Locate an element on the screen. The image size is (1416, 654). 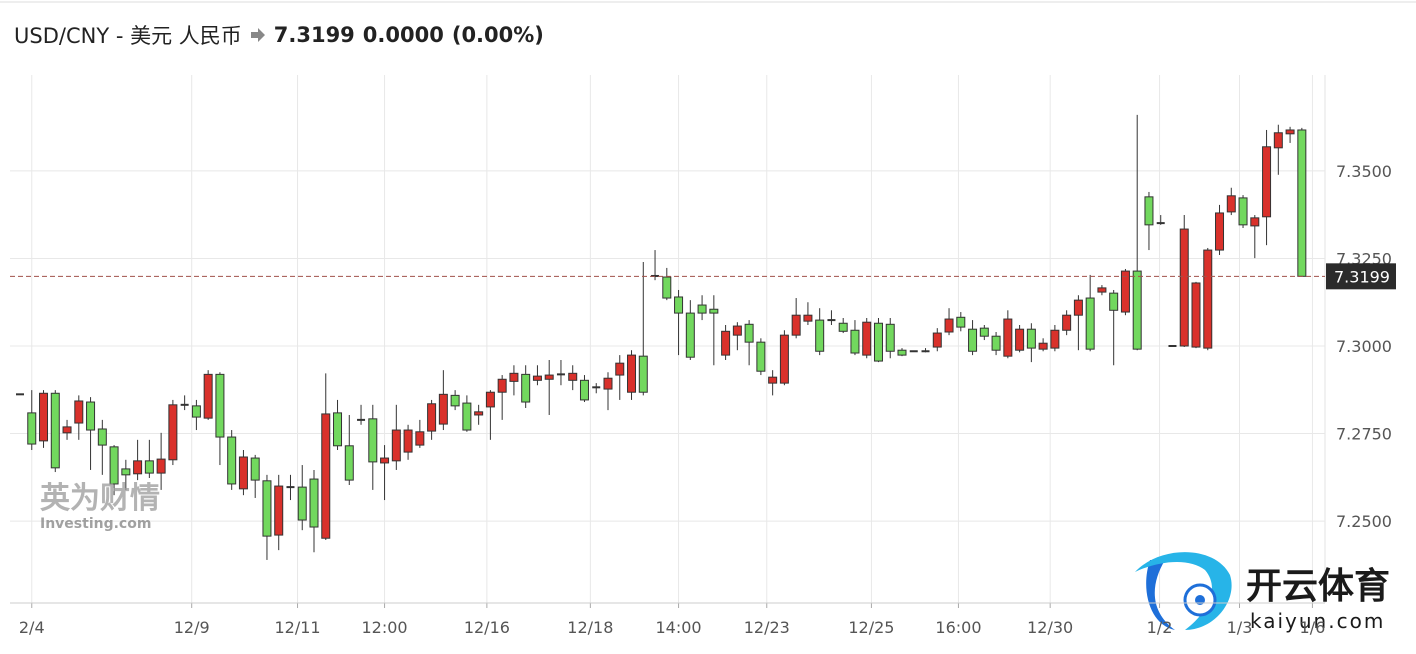
x-tick-label: 12/25 is located at coordinates (871, 627).